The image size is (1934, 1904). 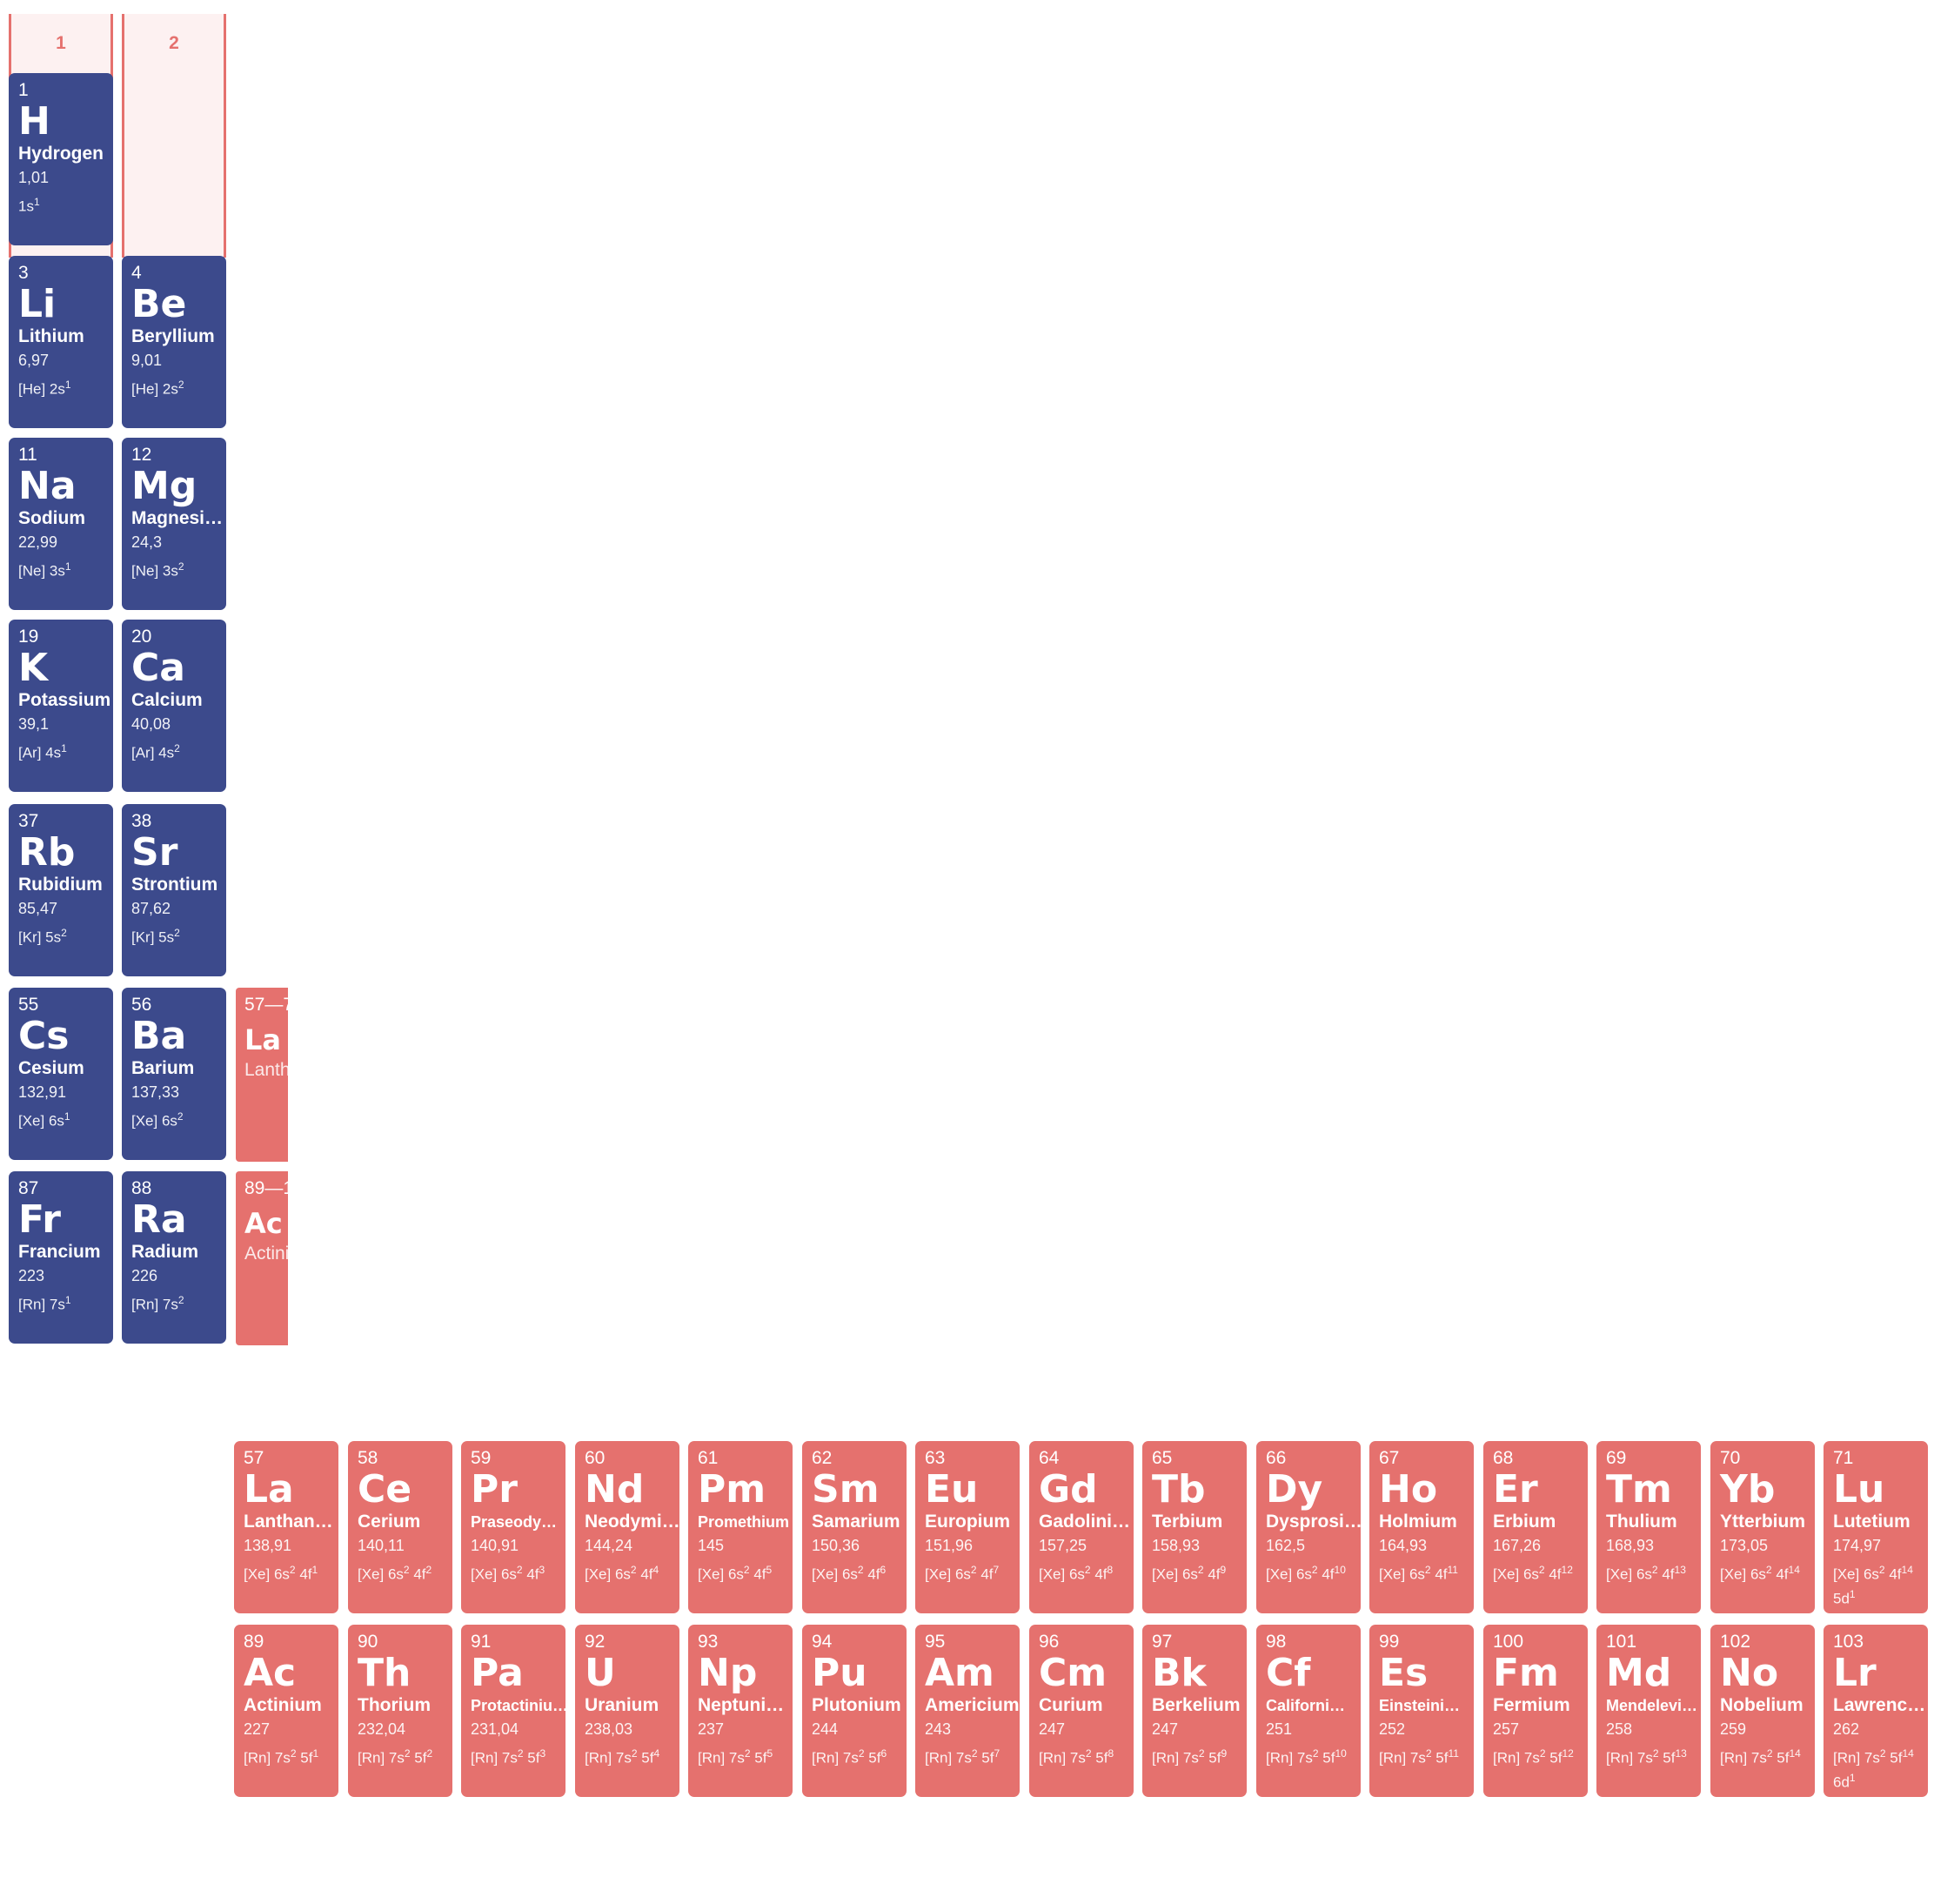 What do you see at coordinates (1276, 1642) in the screenshot?
I see `atomic-number: 98` at bounding box center [1276, 1642].